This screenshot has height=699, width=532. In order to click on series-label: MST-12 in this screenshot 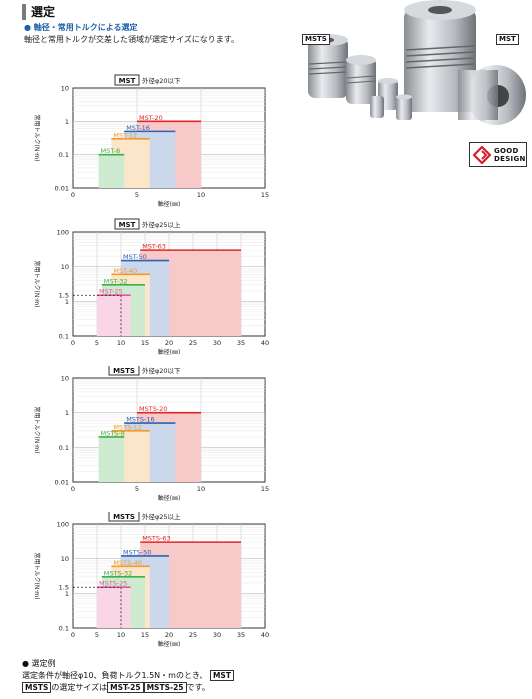, I will do `click(125, 135)`.